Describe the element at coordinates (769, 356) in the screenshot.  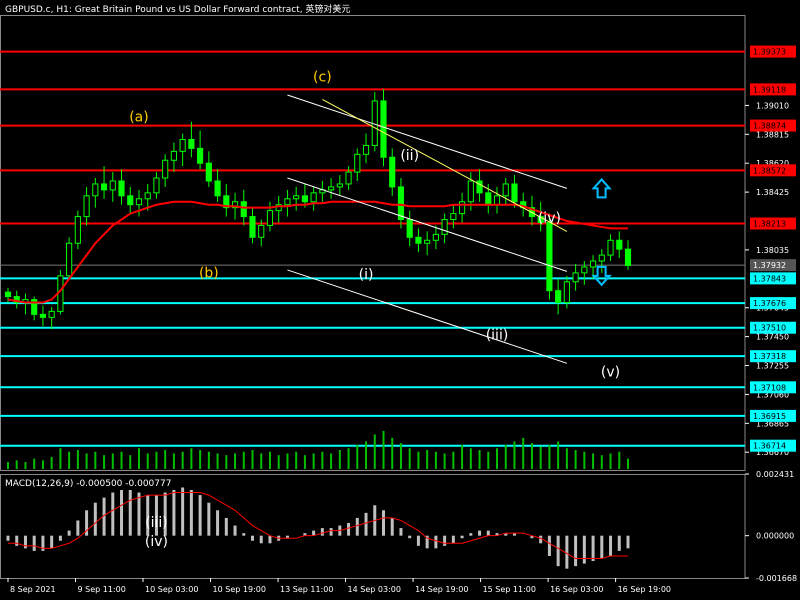
I see `support-level-price-label: 1.37318` at that location.